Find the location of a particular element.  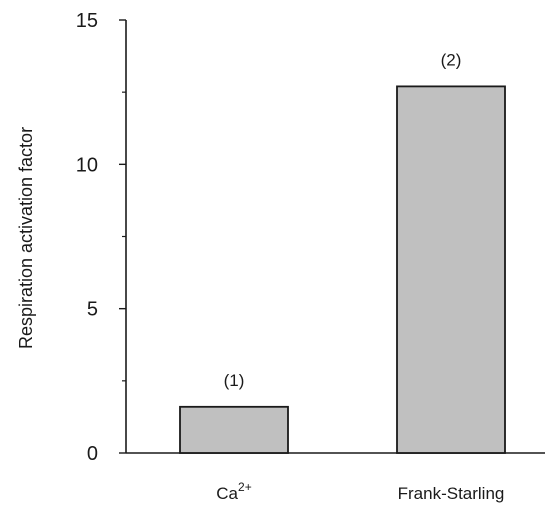

y-tick-label: 10 is located at coordinates (87, 165).